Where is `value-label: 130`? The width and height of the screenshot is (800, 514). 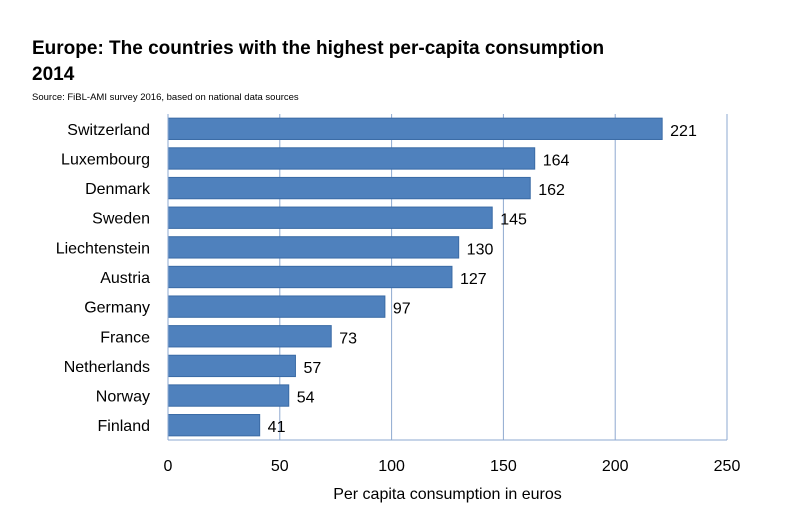 value-label: 130 is located at coordinates (480, 249).